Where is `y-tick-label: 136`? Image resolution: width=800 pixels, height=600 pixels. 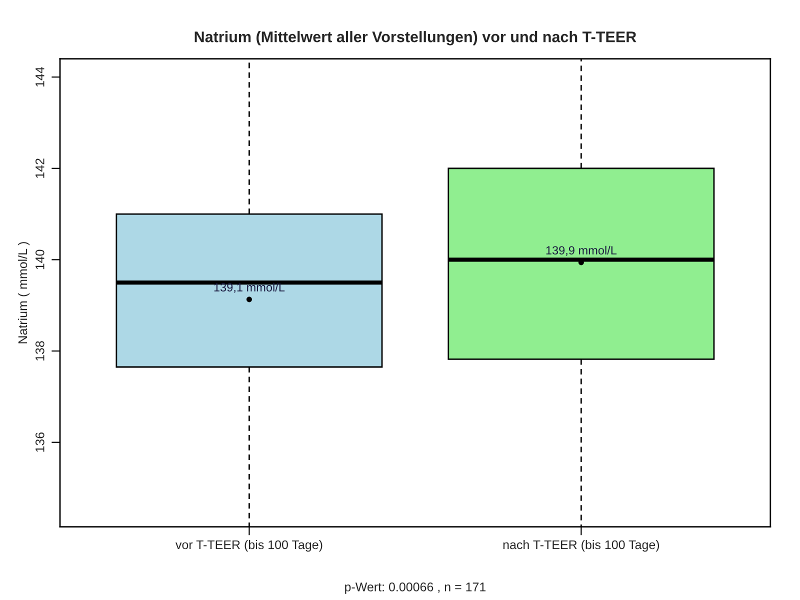
y-tick-label: 136 is located at coordinates (39, 442).